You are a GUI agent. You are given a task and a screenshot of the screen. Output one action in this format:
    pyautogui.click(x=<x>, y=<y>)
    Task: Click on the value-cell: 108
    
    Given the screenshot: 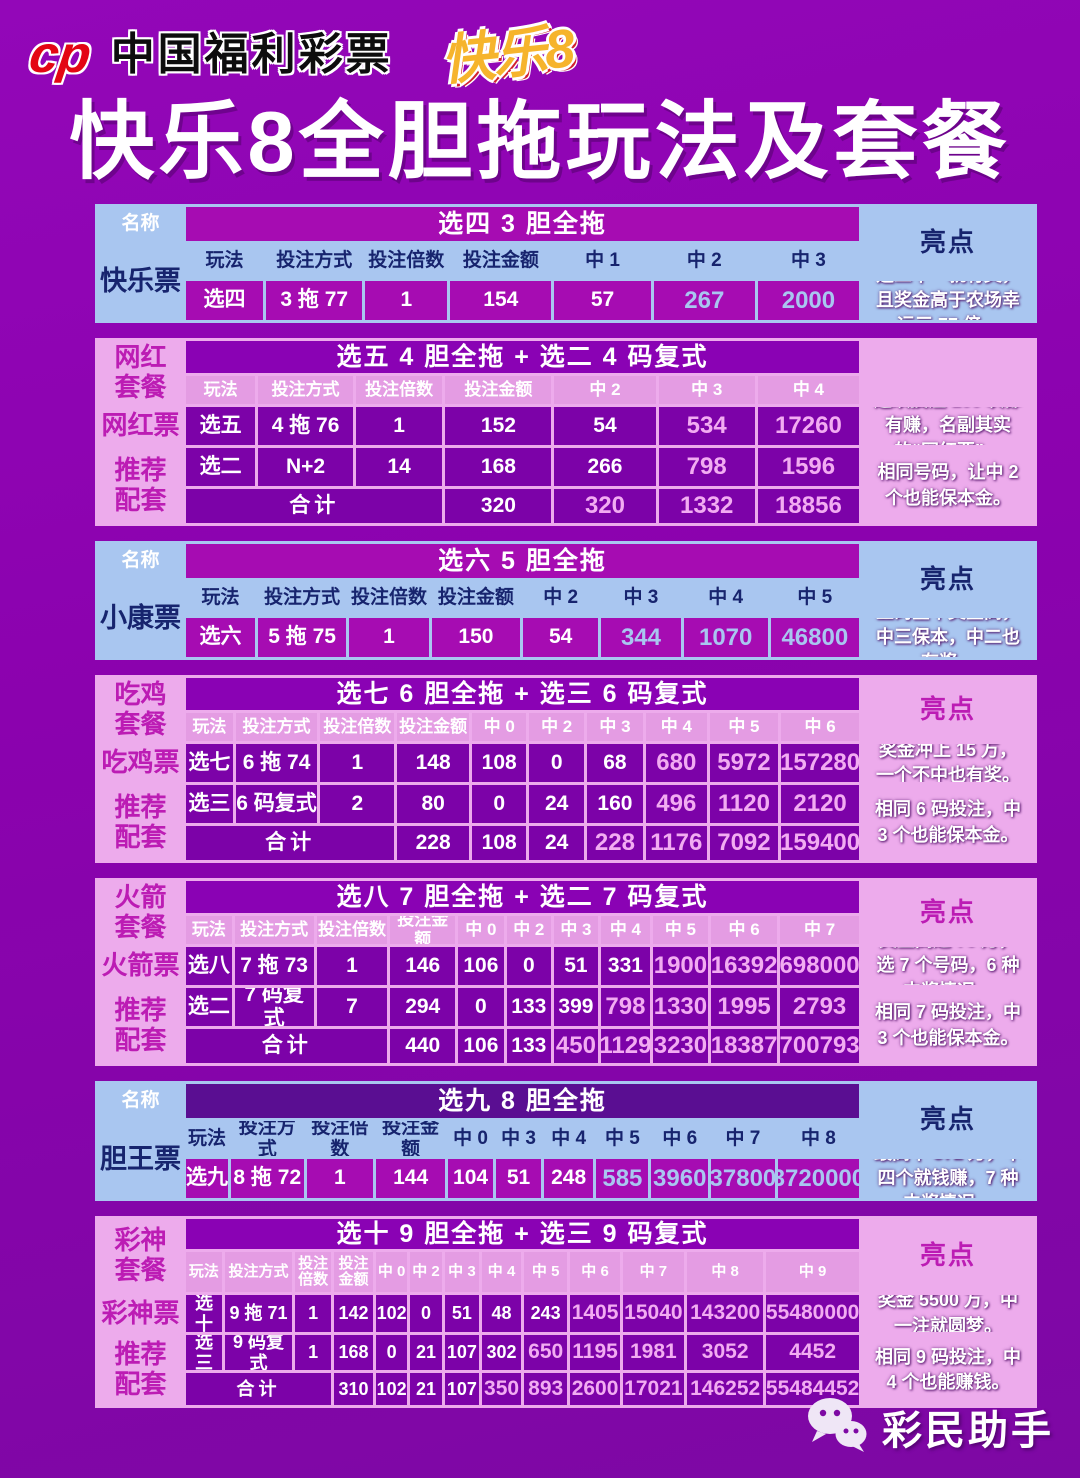 What is the action you would take?
    pyautogui.click(x=499, y=763)
    